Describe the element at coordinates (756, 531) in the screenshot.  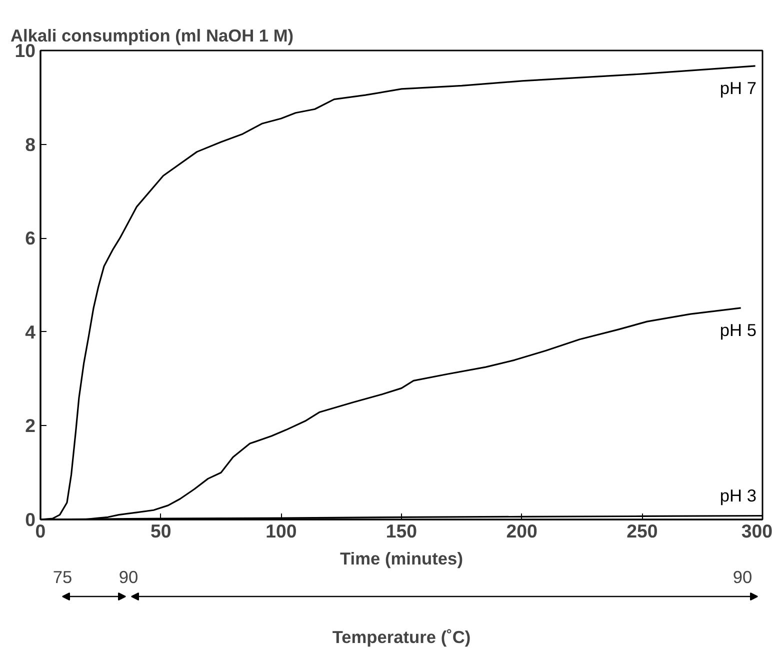
I see `x-tick-label: 300` at that location.